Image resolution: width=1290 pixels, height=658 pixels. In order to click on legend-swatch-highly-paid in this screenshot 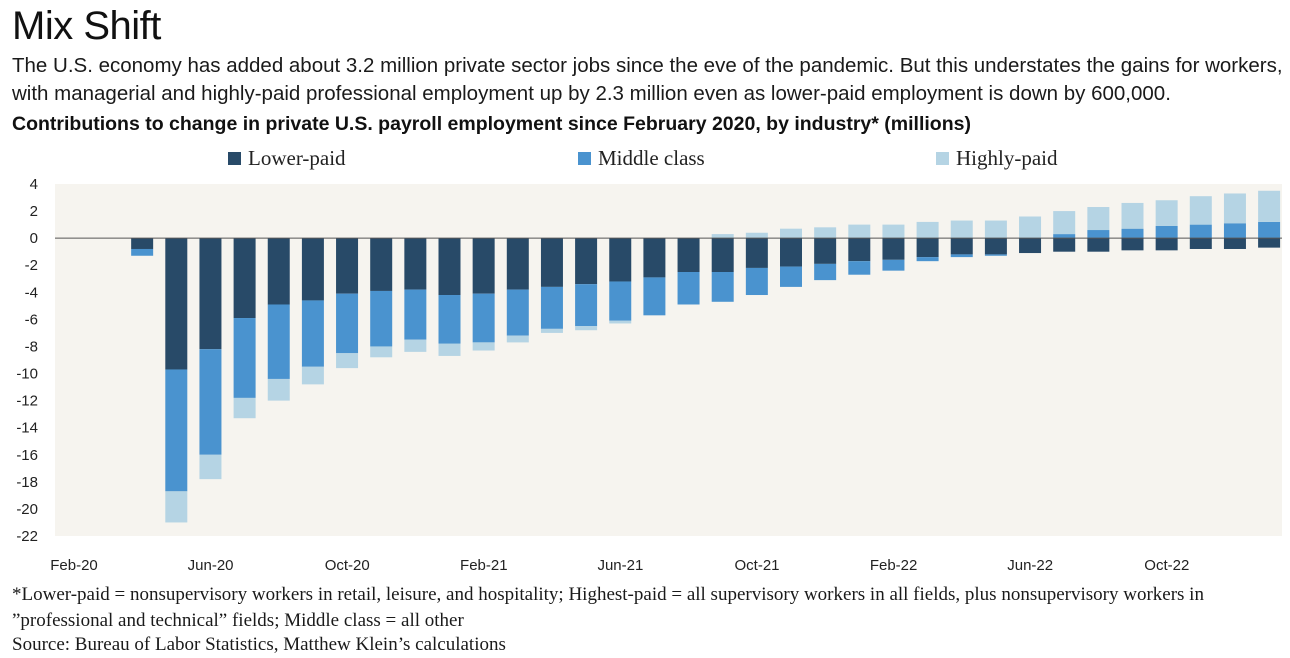, I will do `click(942, 158)`.